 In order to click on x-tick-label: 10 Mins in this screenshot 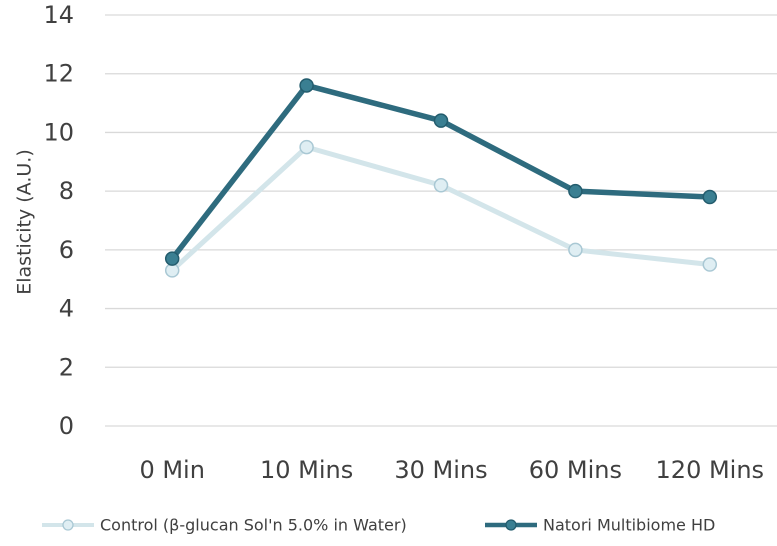, I will do `click(306, 470)`.